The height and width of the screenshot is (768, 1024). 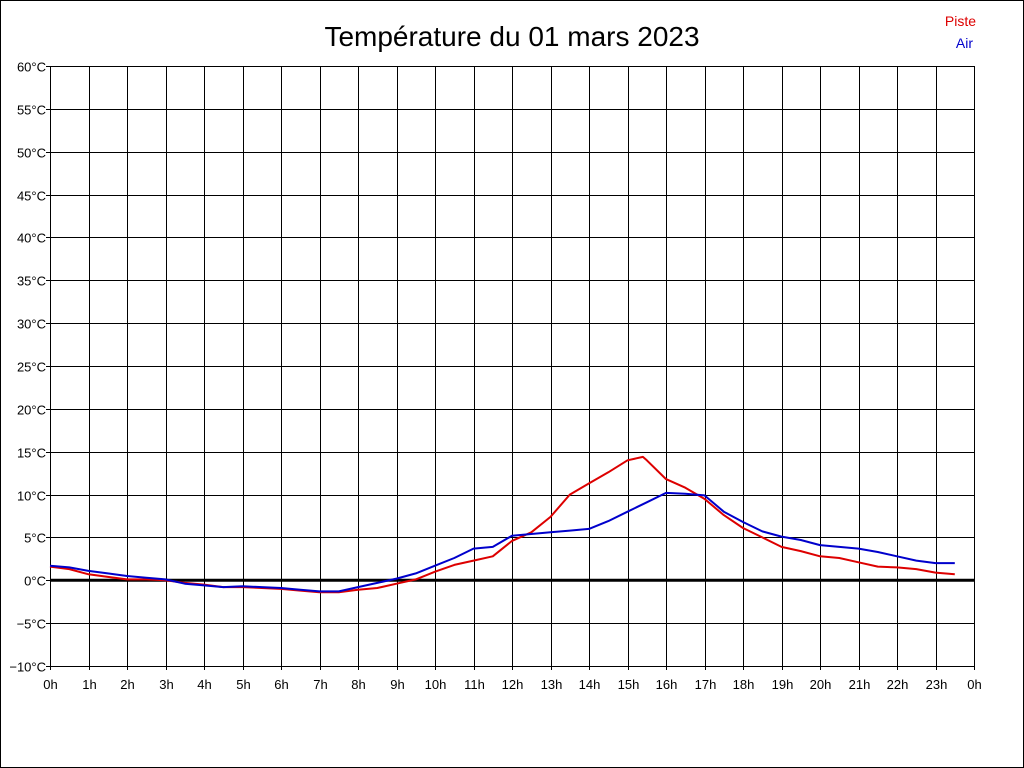 What do you see at coordinates (31, 153) in the screenshot?
I see `y-tick-label: 50°C` at bounding box center [31, 153].